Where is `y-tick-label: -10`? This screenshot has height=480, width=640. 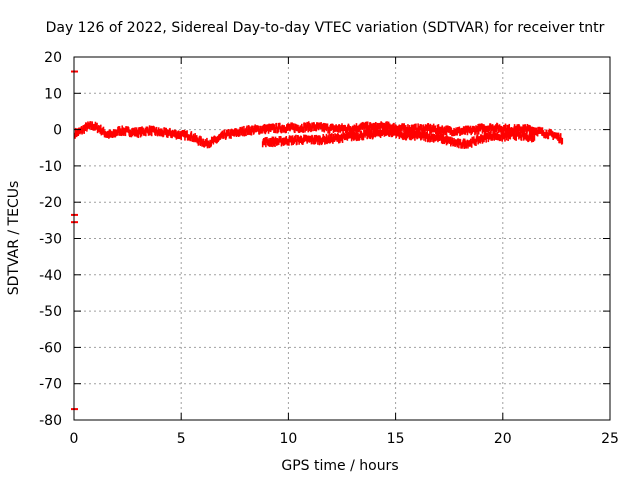
y-tick-label: -10 is located at coordinates (50, 167).